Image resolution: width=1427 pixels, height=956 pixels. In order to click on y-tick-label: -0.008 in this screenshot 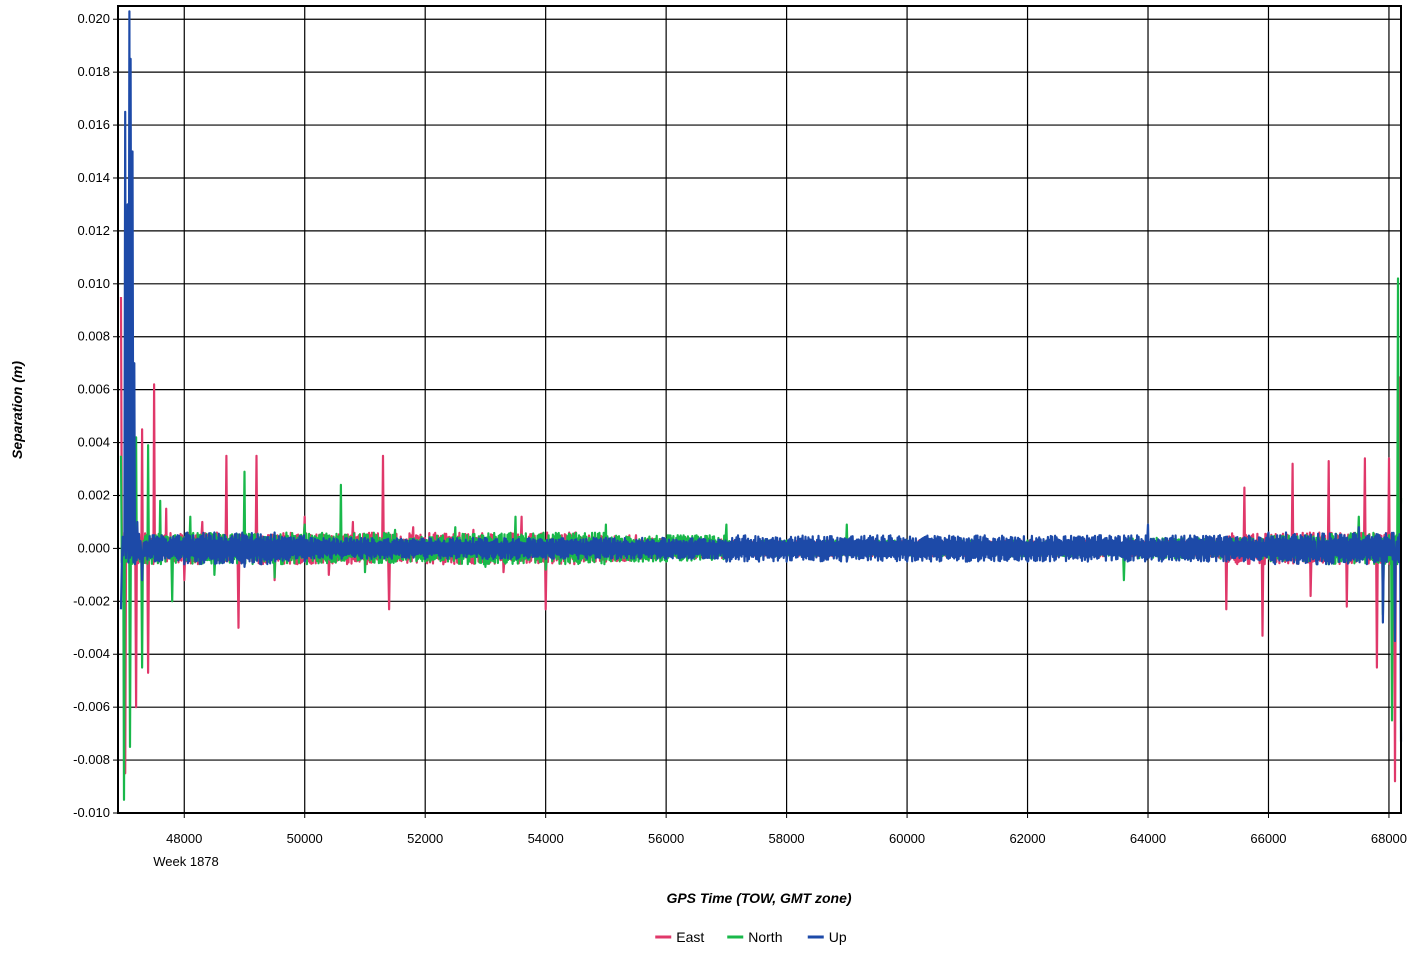, I will do `click(91, 759)`.